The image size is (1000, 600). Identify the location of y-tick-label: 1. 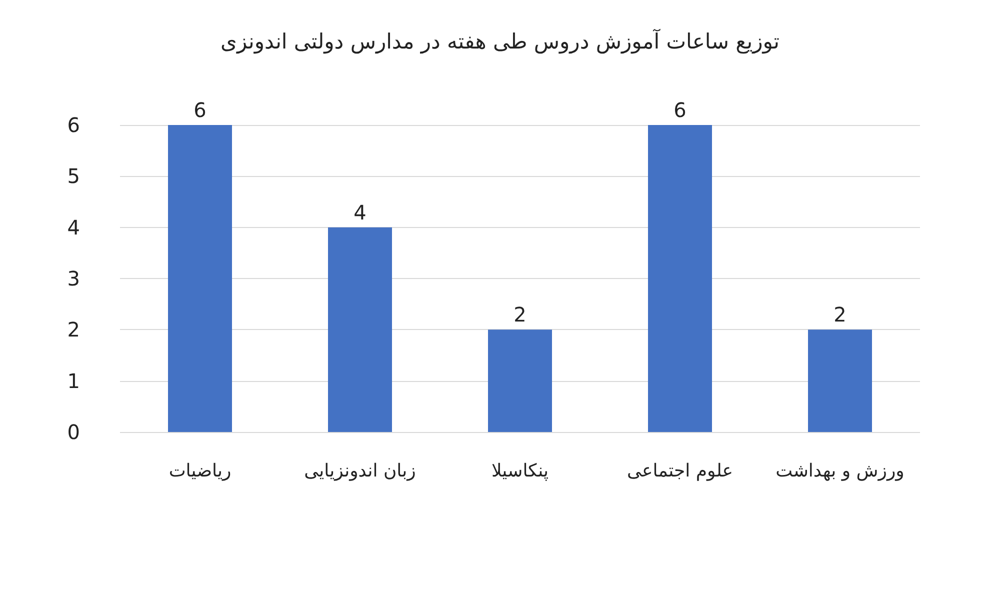
(73, 380).